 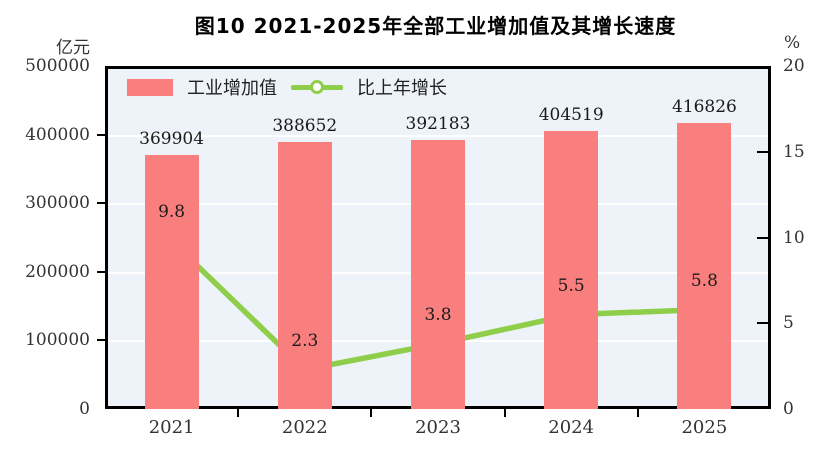 I want to click on bar-value-2021: 369904, so click(x=172, y=139).